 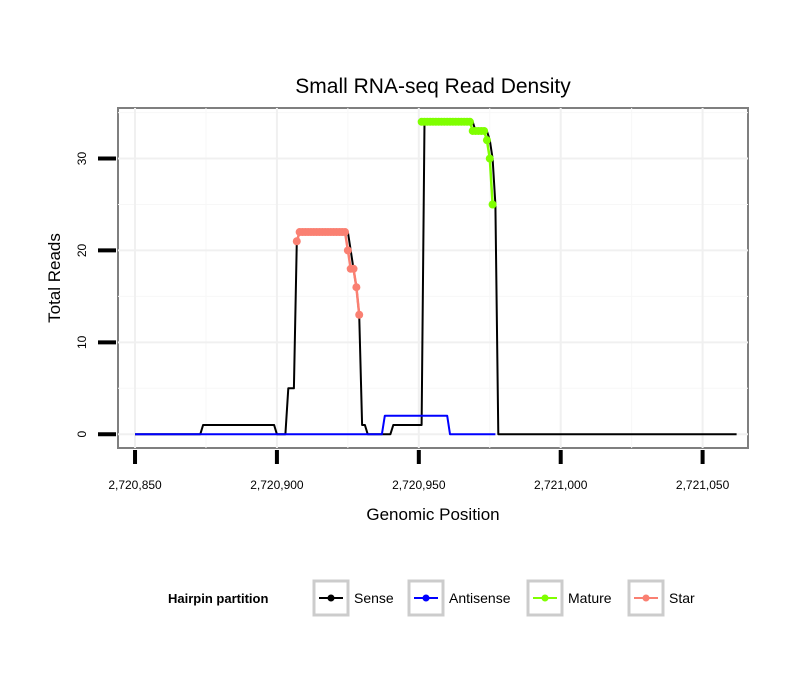 What do you see at coordinates (545, 598) in the screenshot?
I see `legend-point-mature` at bounding box center [545, 598].